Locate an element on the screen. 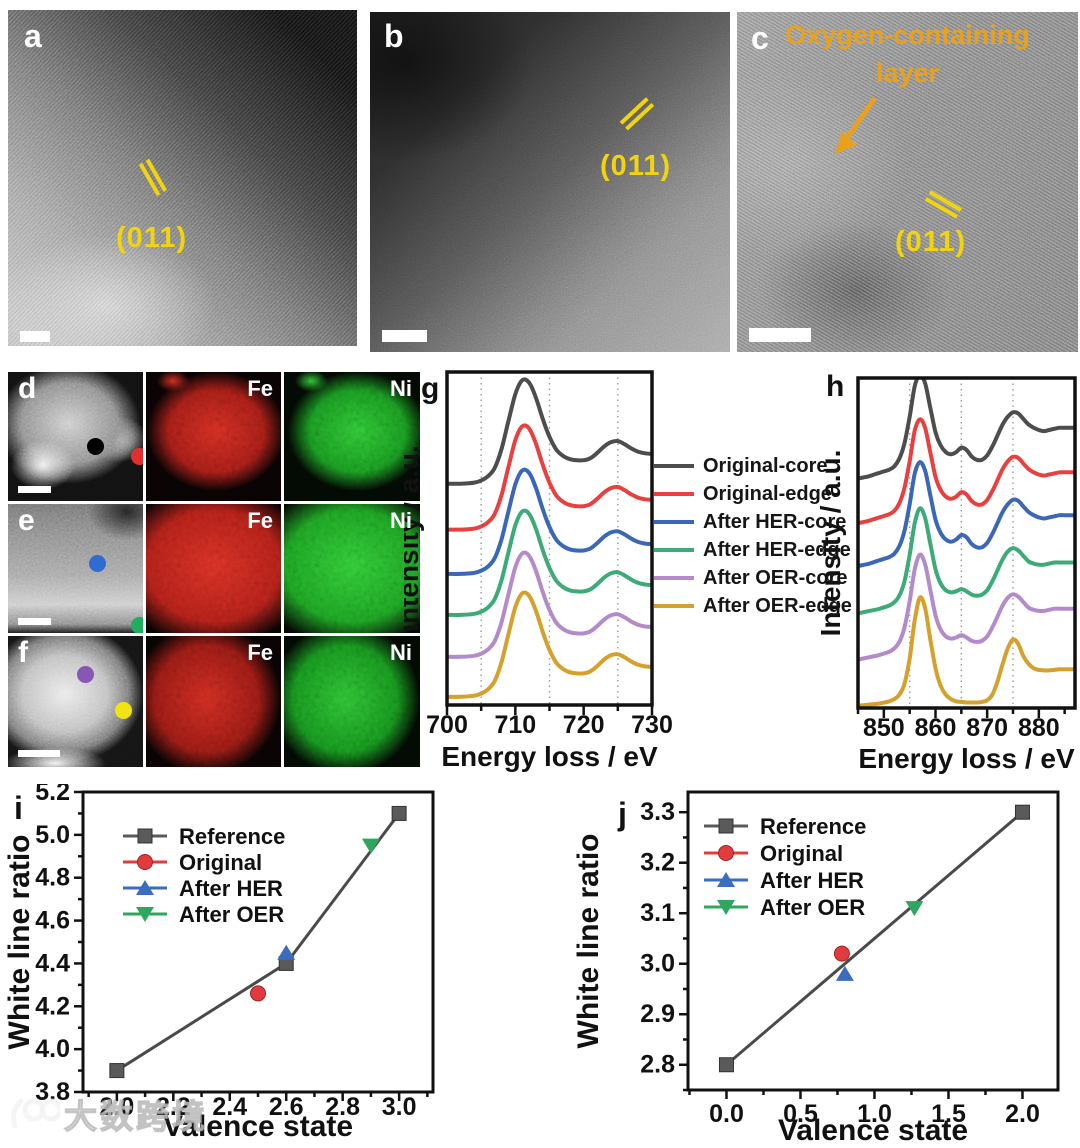 The image size is (1080, 1148). eels-legend-item: After OER-core is located at coordinates (753, 578).